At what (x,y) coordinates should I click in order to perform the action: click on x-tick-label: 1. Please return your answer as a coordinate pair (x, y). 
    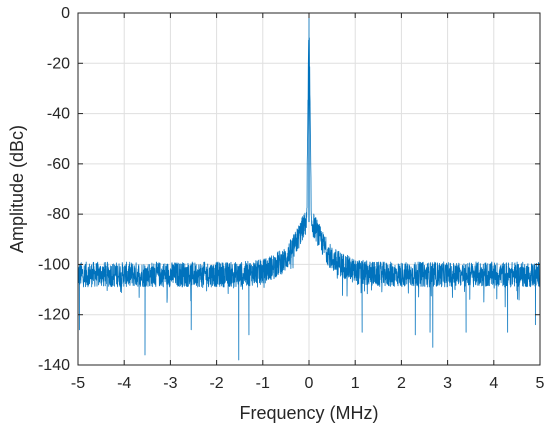
    Looking at the image, I should click on (355, 383).